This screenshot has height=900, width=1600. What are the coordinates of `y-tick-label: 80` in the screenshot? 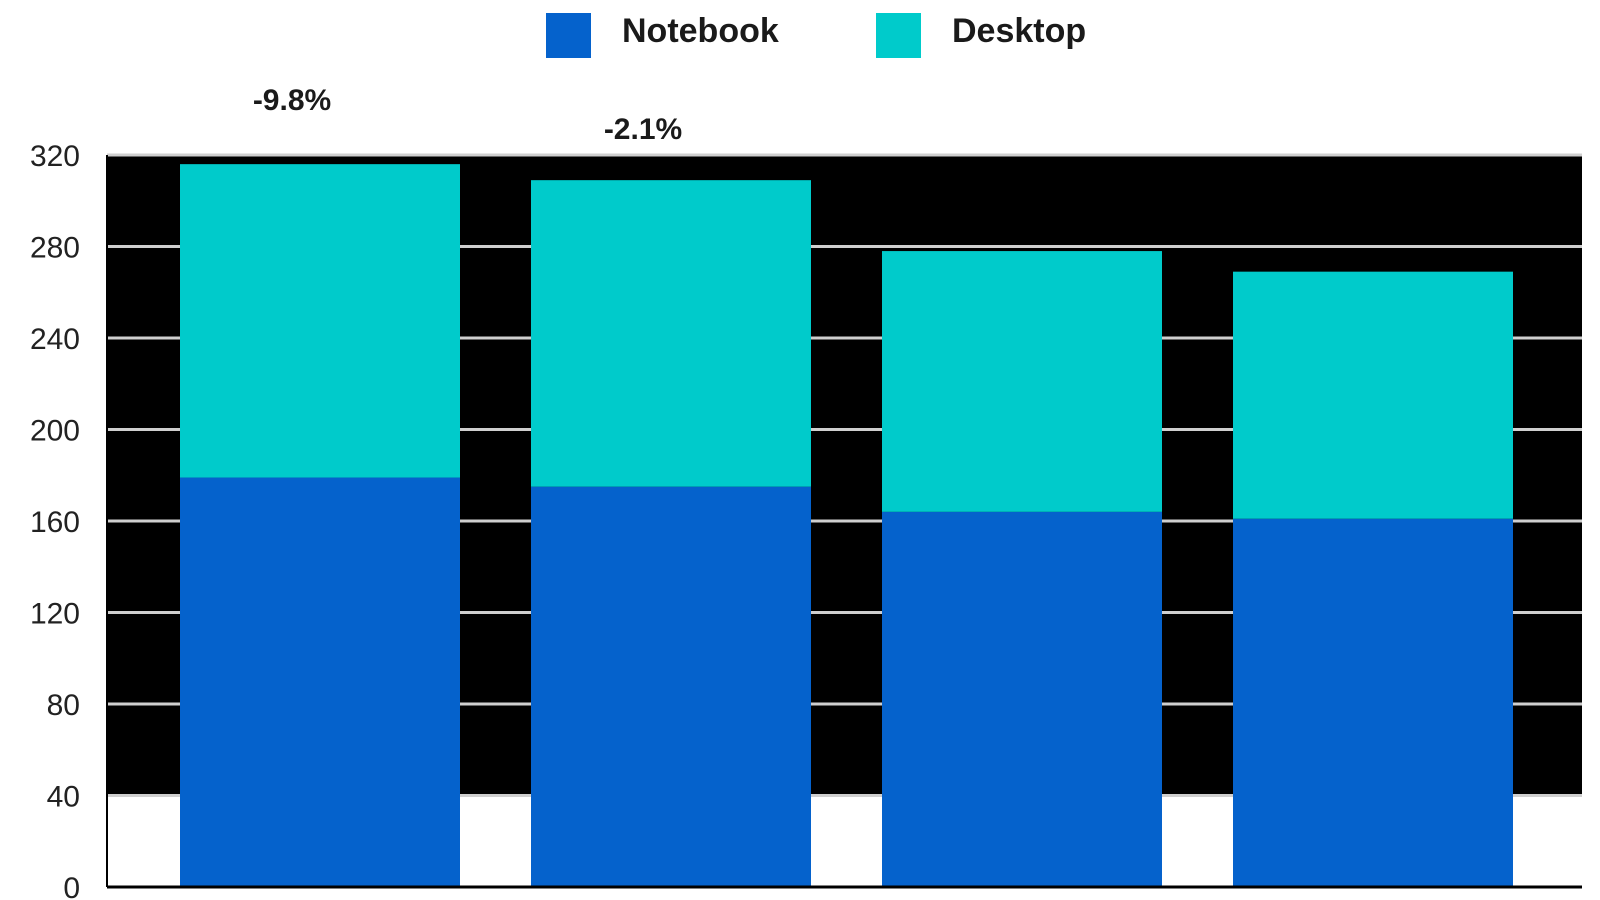 It's located at (63, 705).